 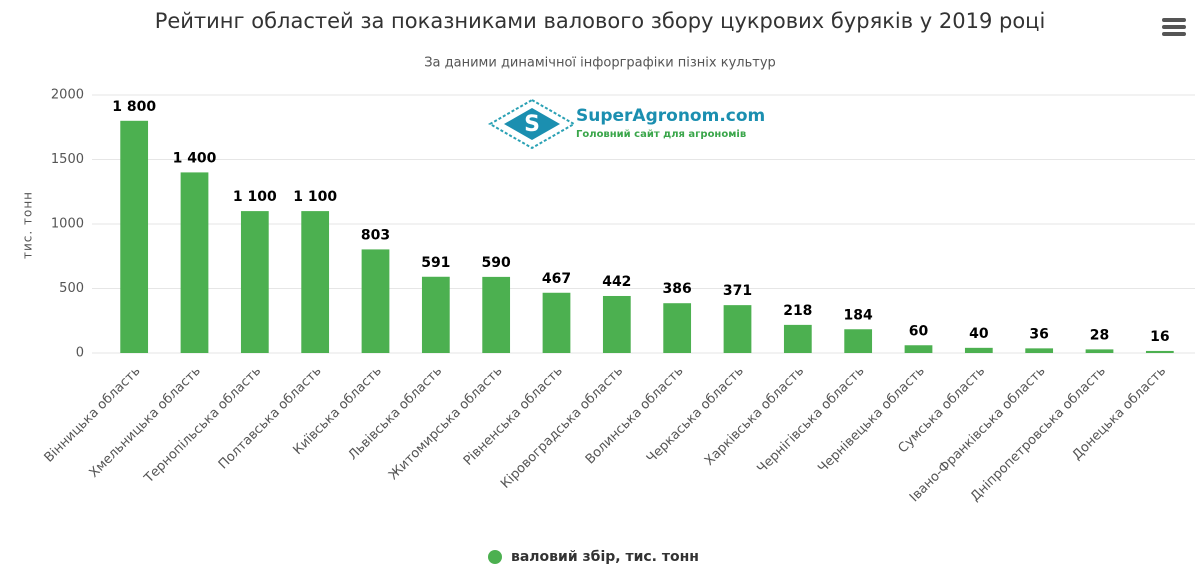 What do you see at coordinates (495, 557) in the screenshot?
I see `legend-marker` at bounding box center [495, 557].